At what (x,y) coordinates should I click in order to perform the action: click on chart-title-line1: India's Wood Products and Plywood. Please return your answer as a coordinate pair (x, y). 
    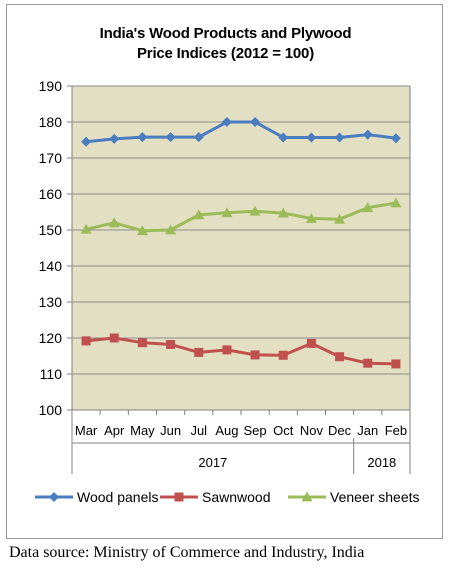
    Looking at the image, I should click on (225, 33).